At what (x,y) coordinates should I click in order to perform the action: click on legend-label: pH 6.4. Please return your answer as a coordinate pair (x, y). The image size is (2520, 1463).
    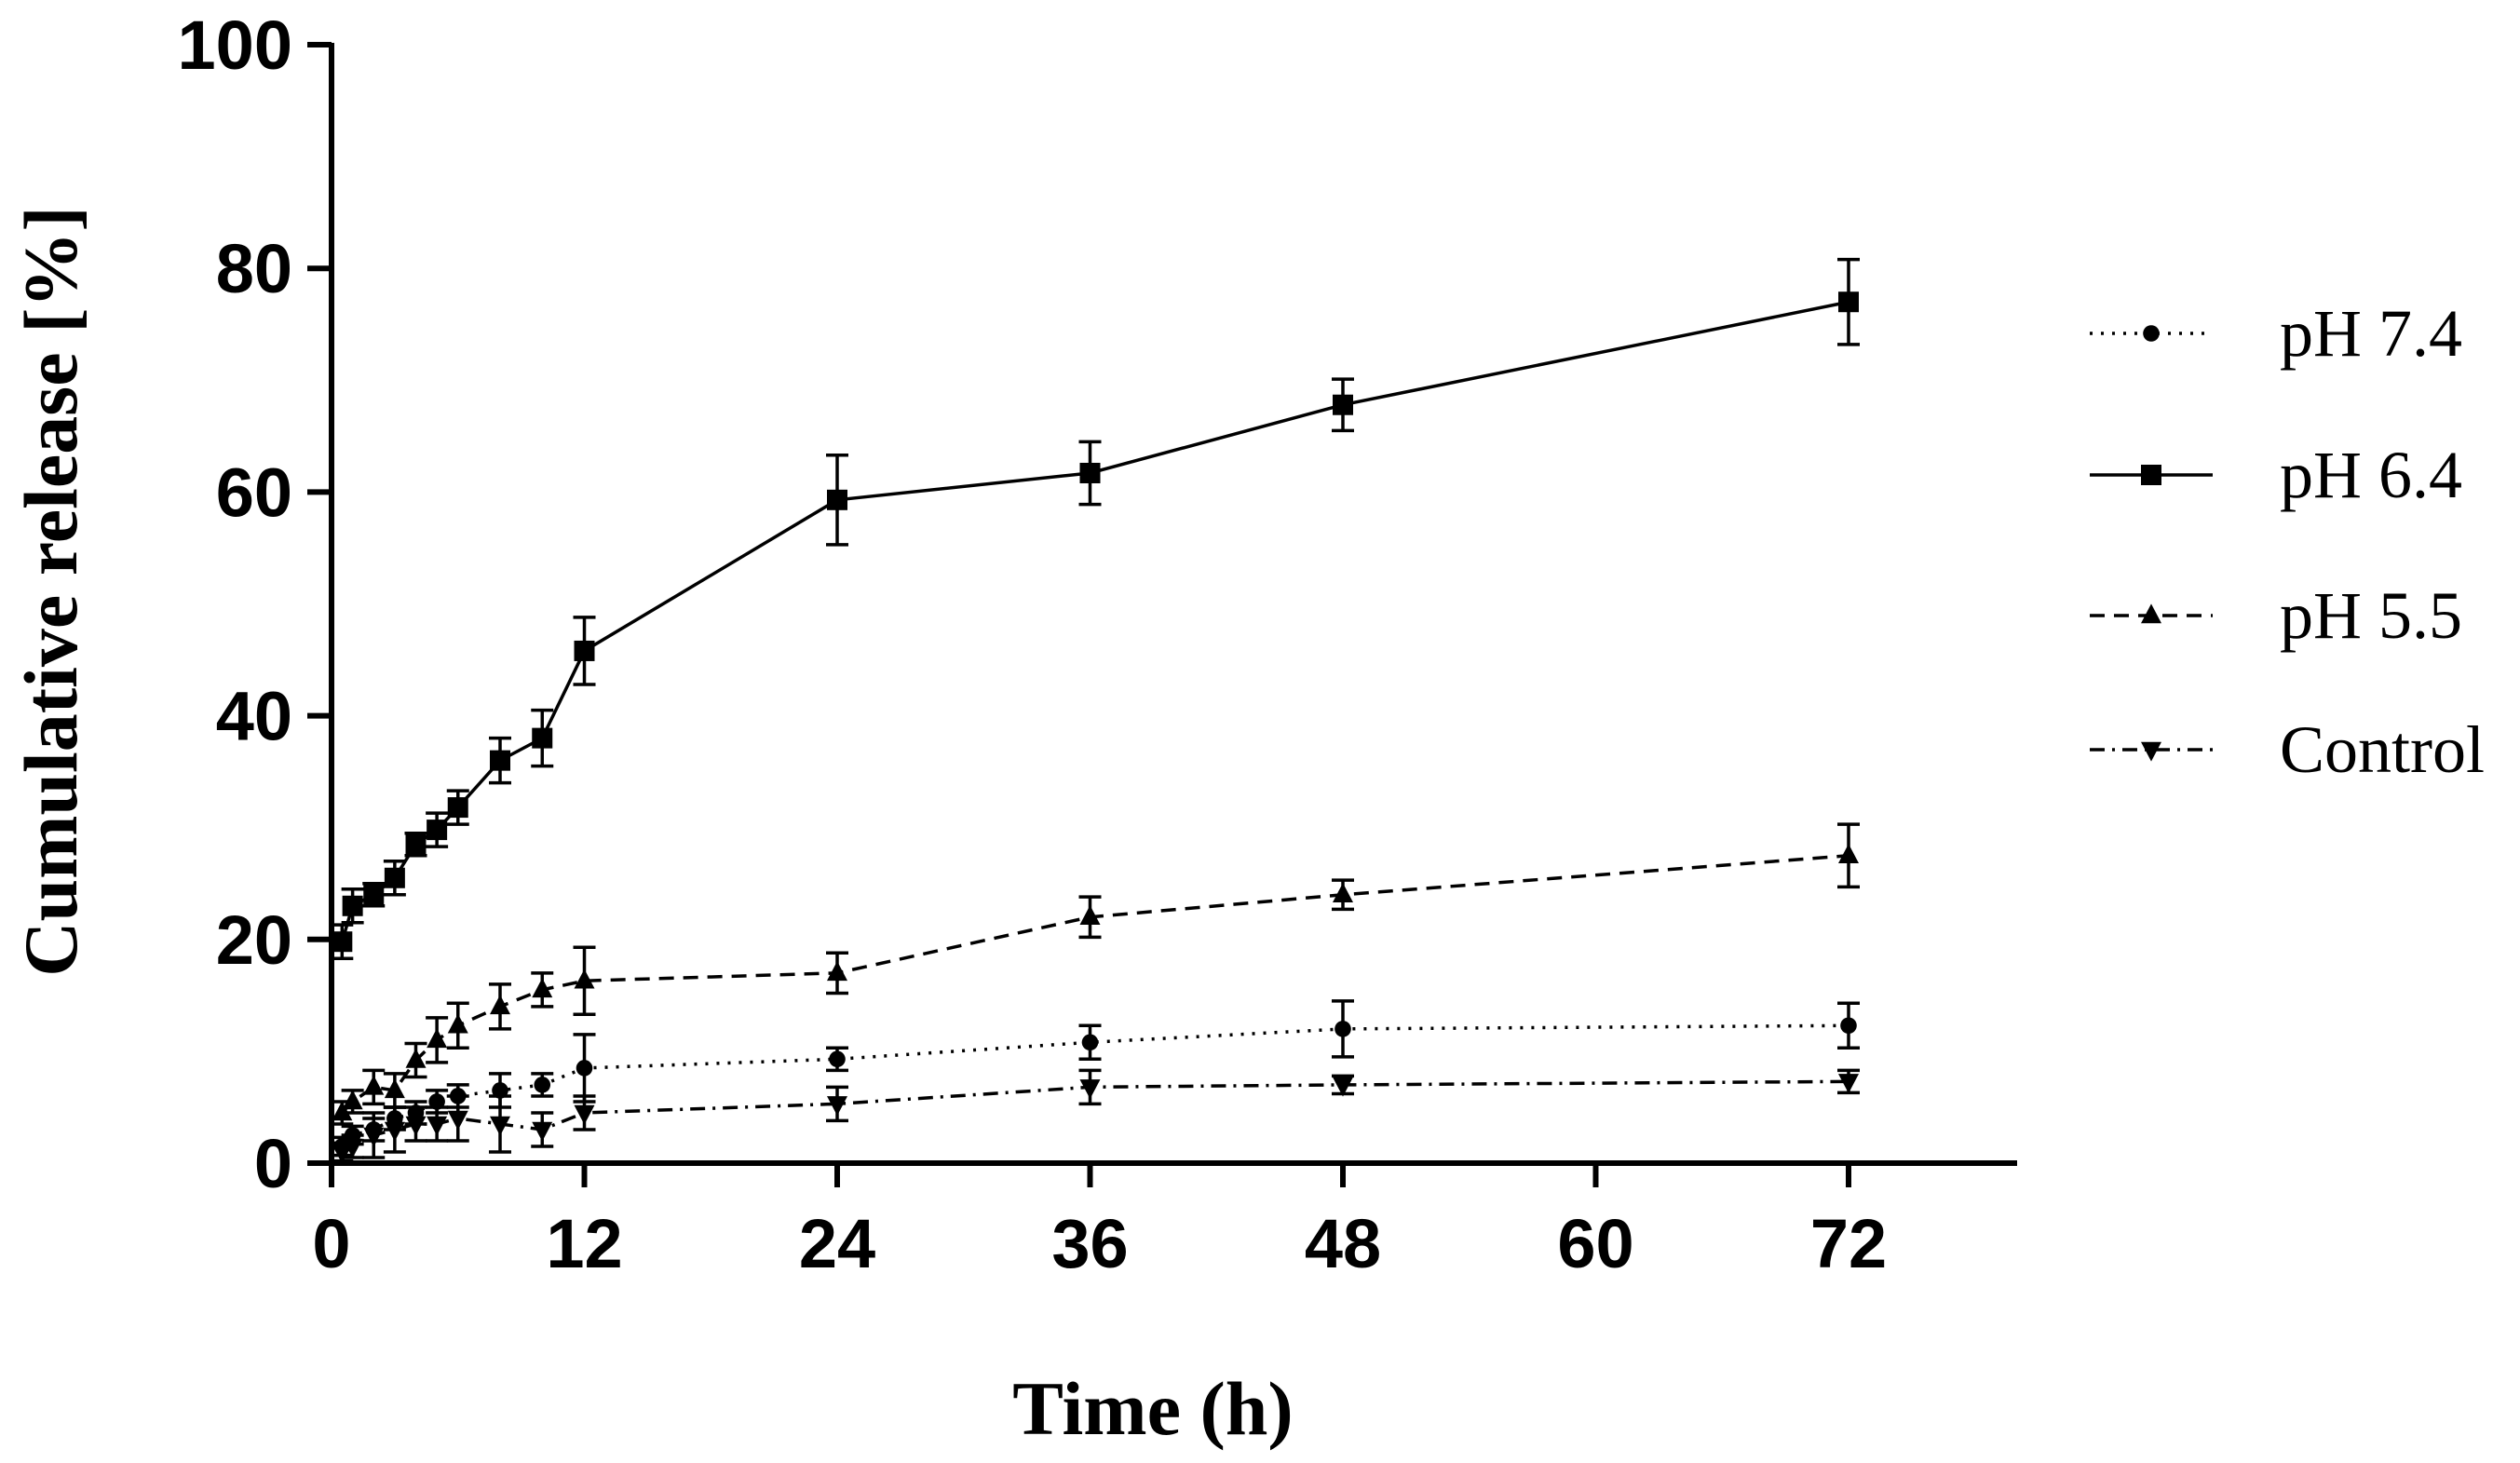
    Looking at the image, I should click on (2371, 475).